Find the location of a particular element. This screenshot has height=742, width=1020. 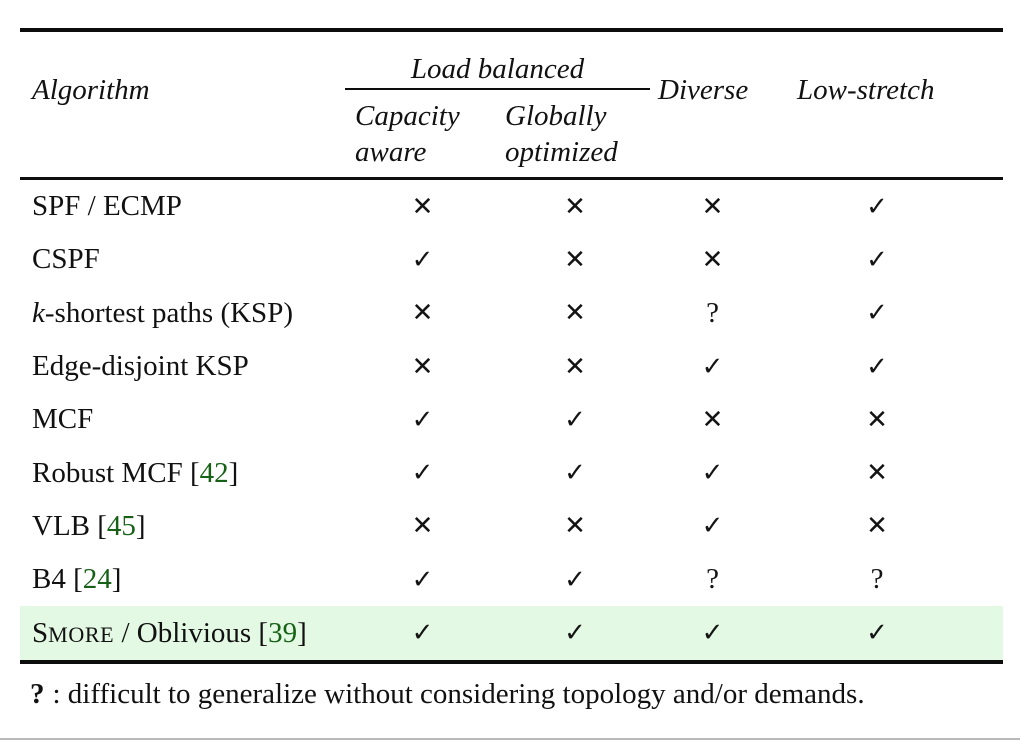

table-row: k-shortest paths (KSP) ✕ ✕? ✓ is located at coordinates (511, 313).